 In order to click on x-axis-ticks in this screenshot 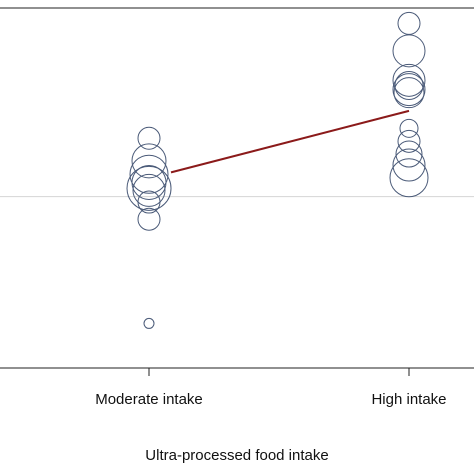, I will do `click(279, 372)`.